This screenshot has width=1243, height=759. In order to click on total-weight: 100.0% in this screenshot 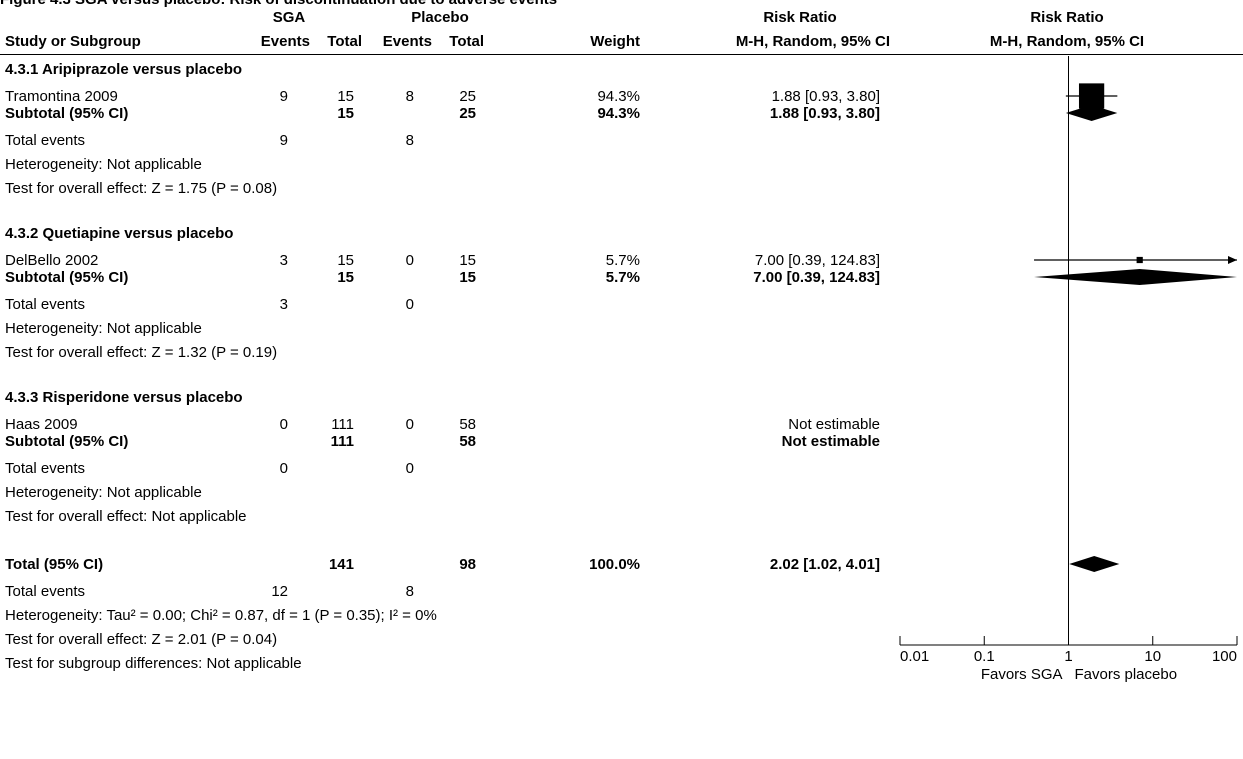, I will do `click(614, 564)`.